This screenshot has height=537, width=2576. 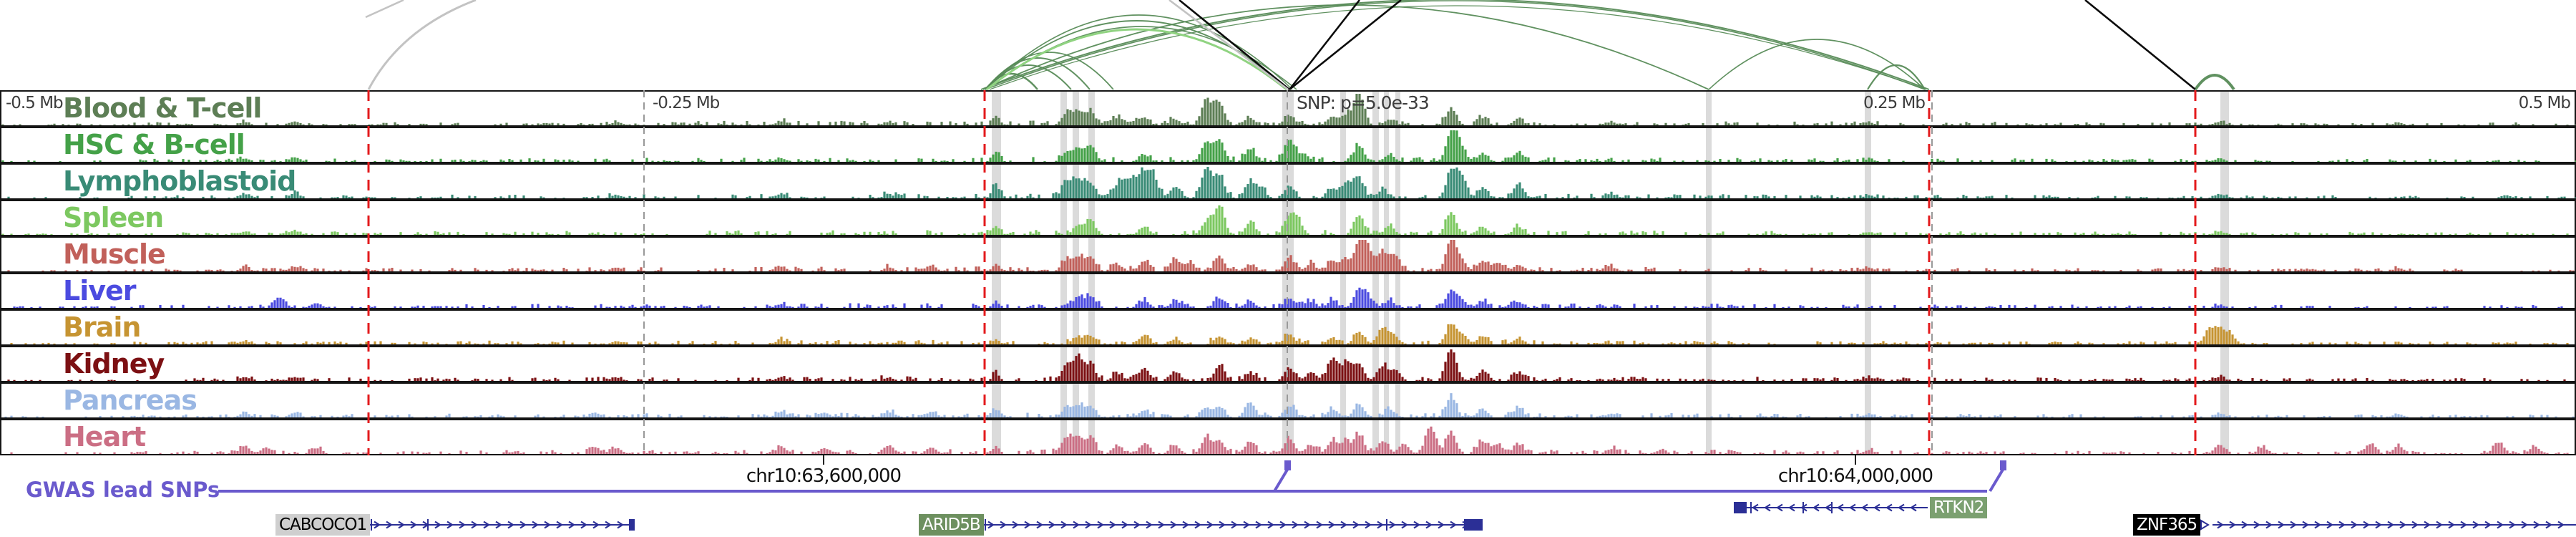 I want to click on track-label: Muscle, so click(x=114, y=254).